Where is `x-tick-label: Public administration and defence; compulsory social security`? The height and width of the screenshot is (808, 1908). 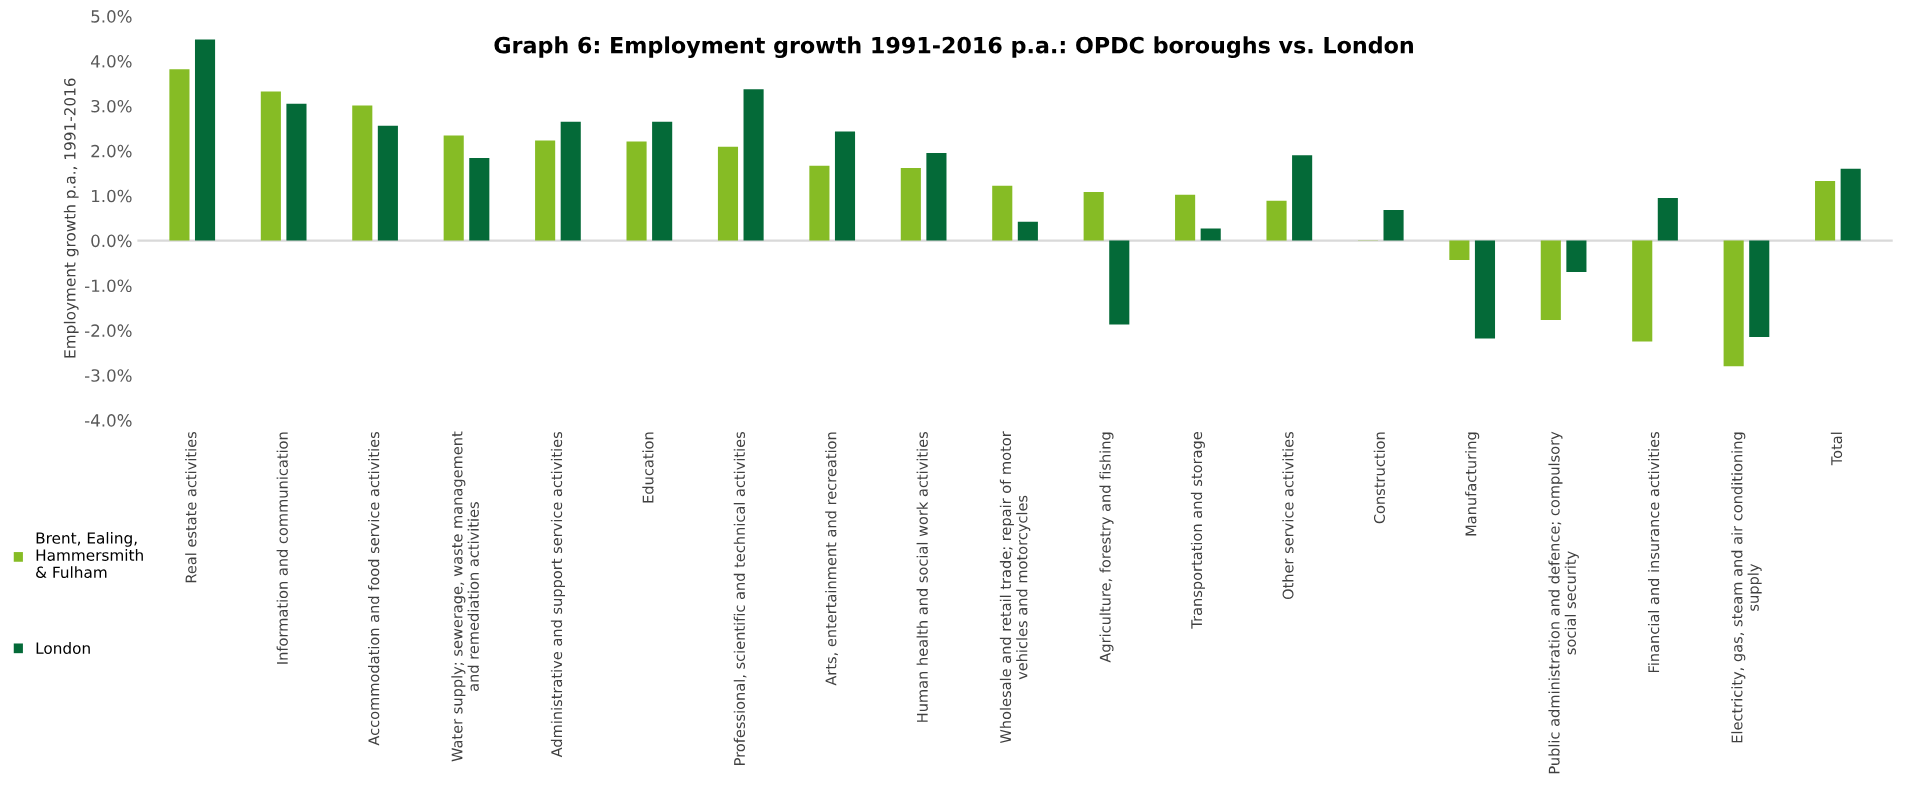 x-tick-label: Public administration and defence; compulsory social security is located at coordinates (1563, 602).